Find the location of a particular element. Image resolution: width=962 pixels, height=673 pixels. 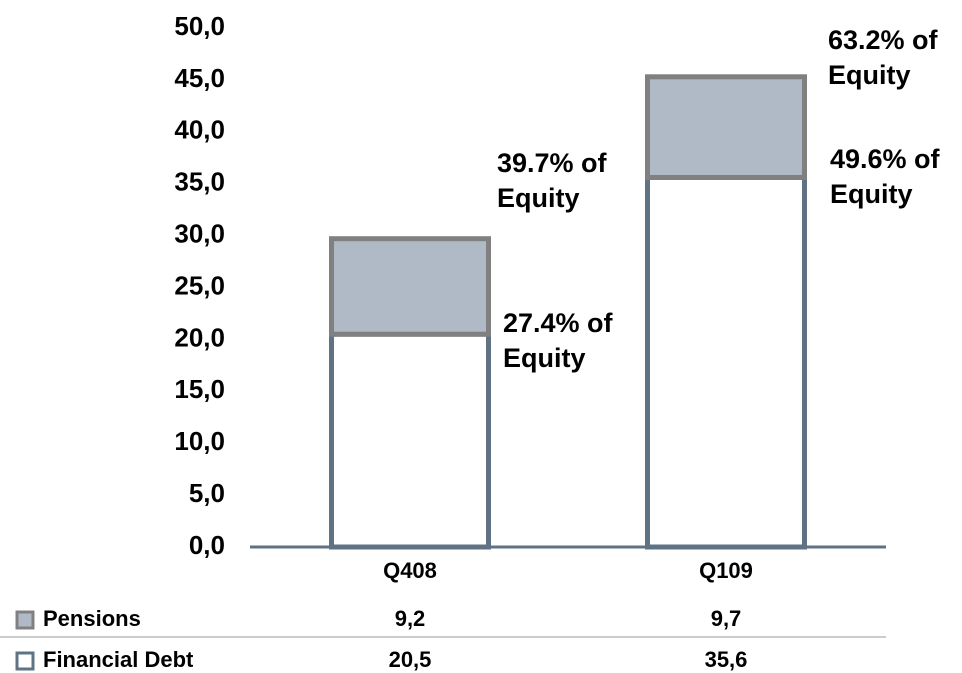

y-tick-label: 45,0 is located at coordinates (199, 78).